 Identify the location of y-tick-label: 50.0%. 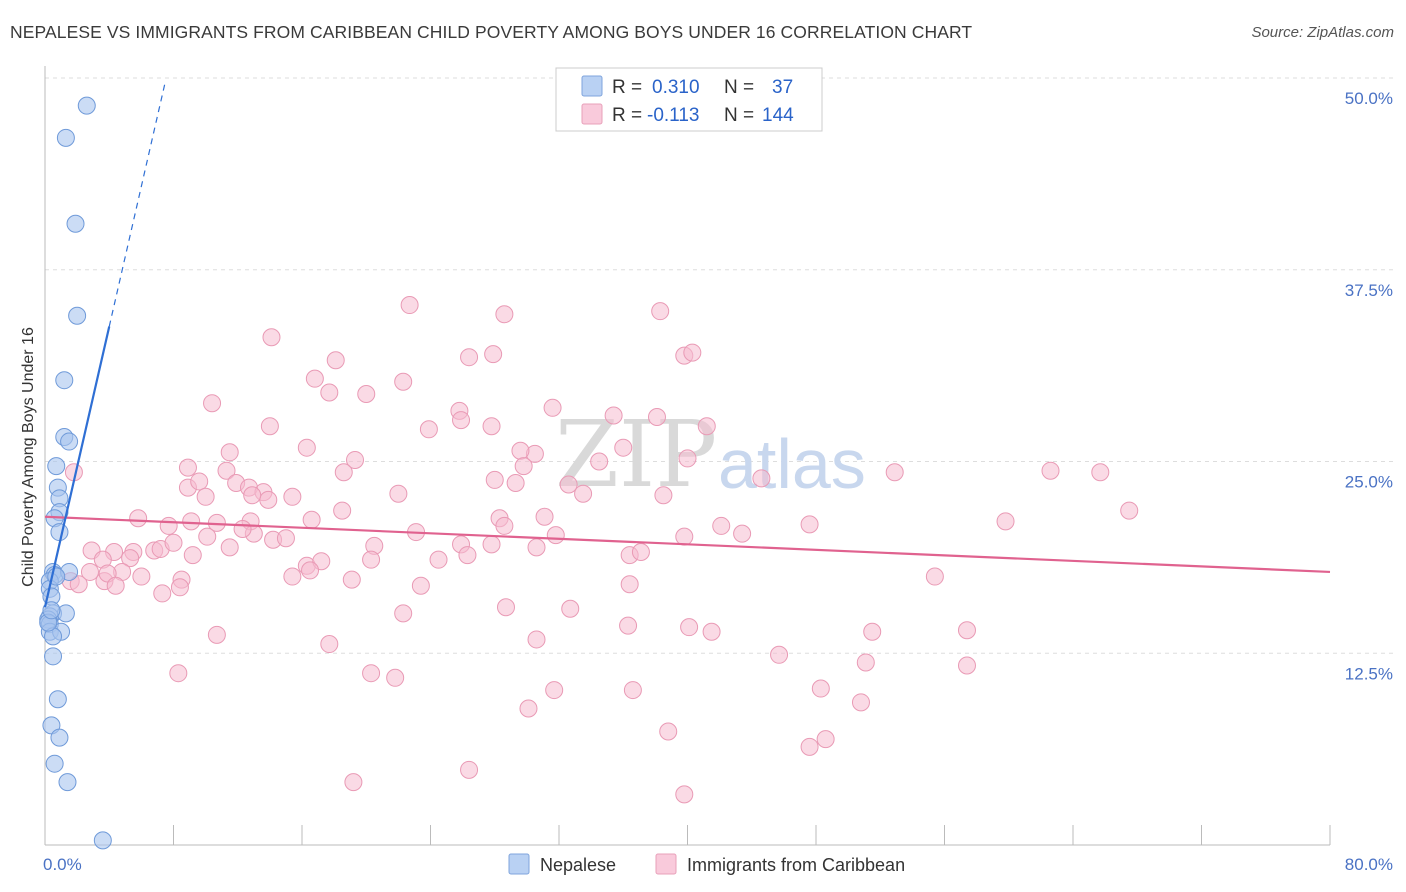
(1369, 98).